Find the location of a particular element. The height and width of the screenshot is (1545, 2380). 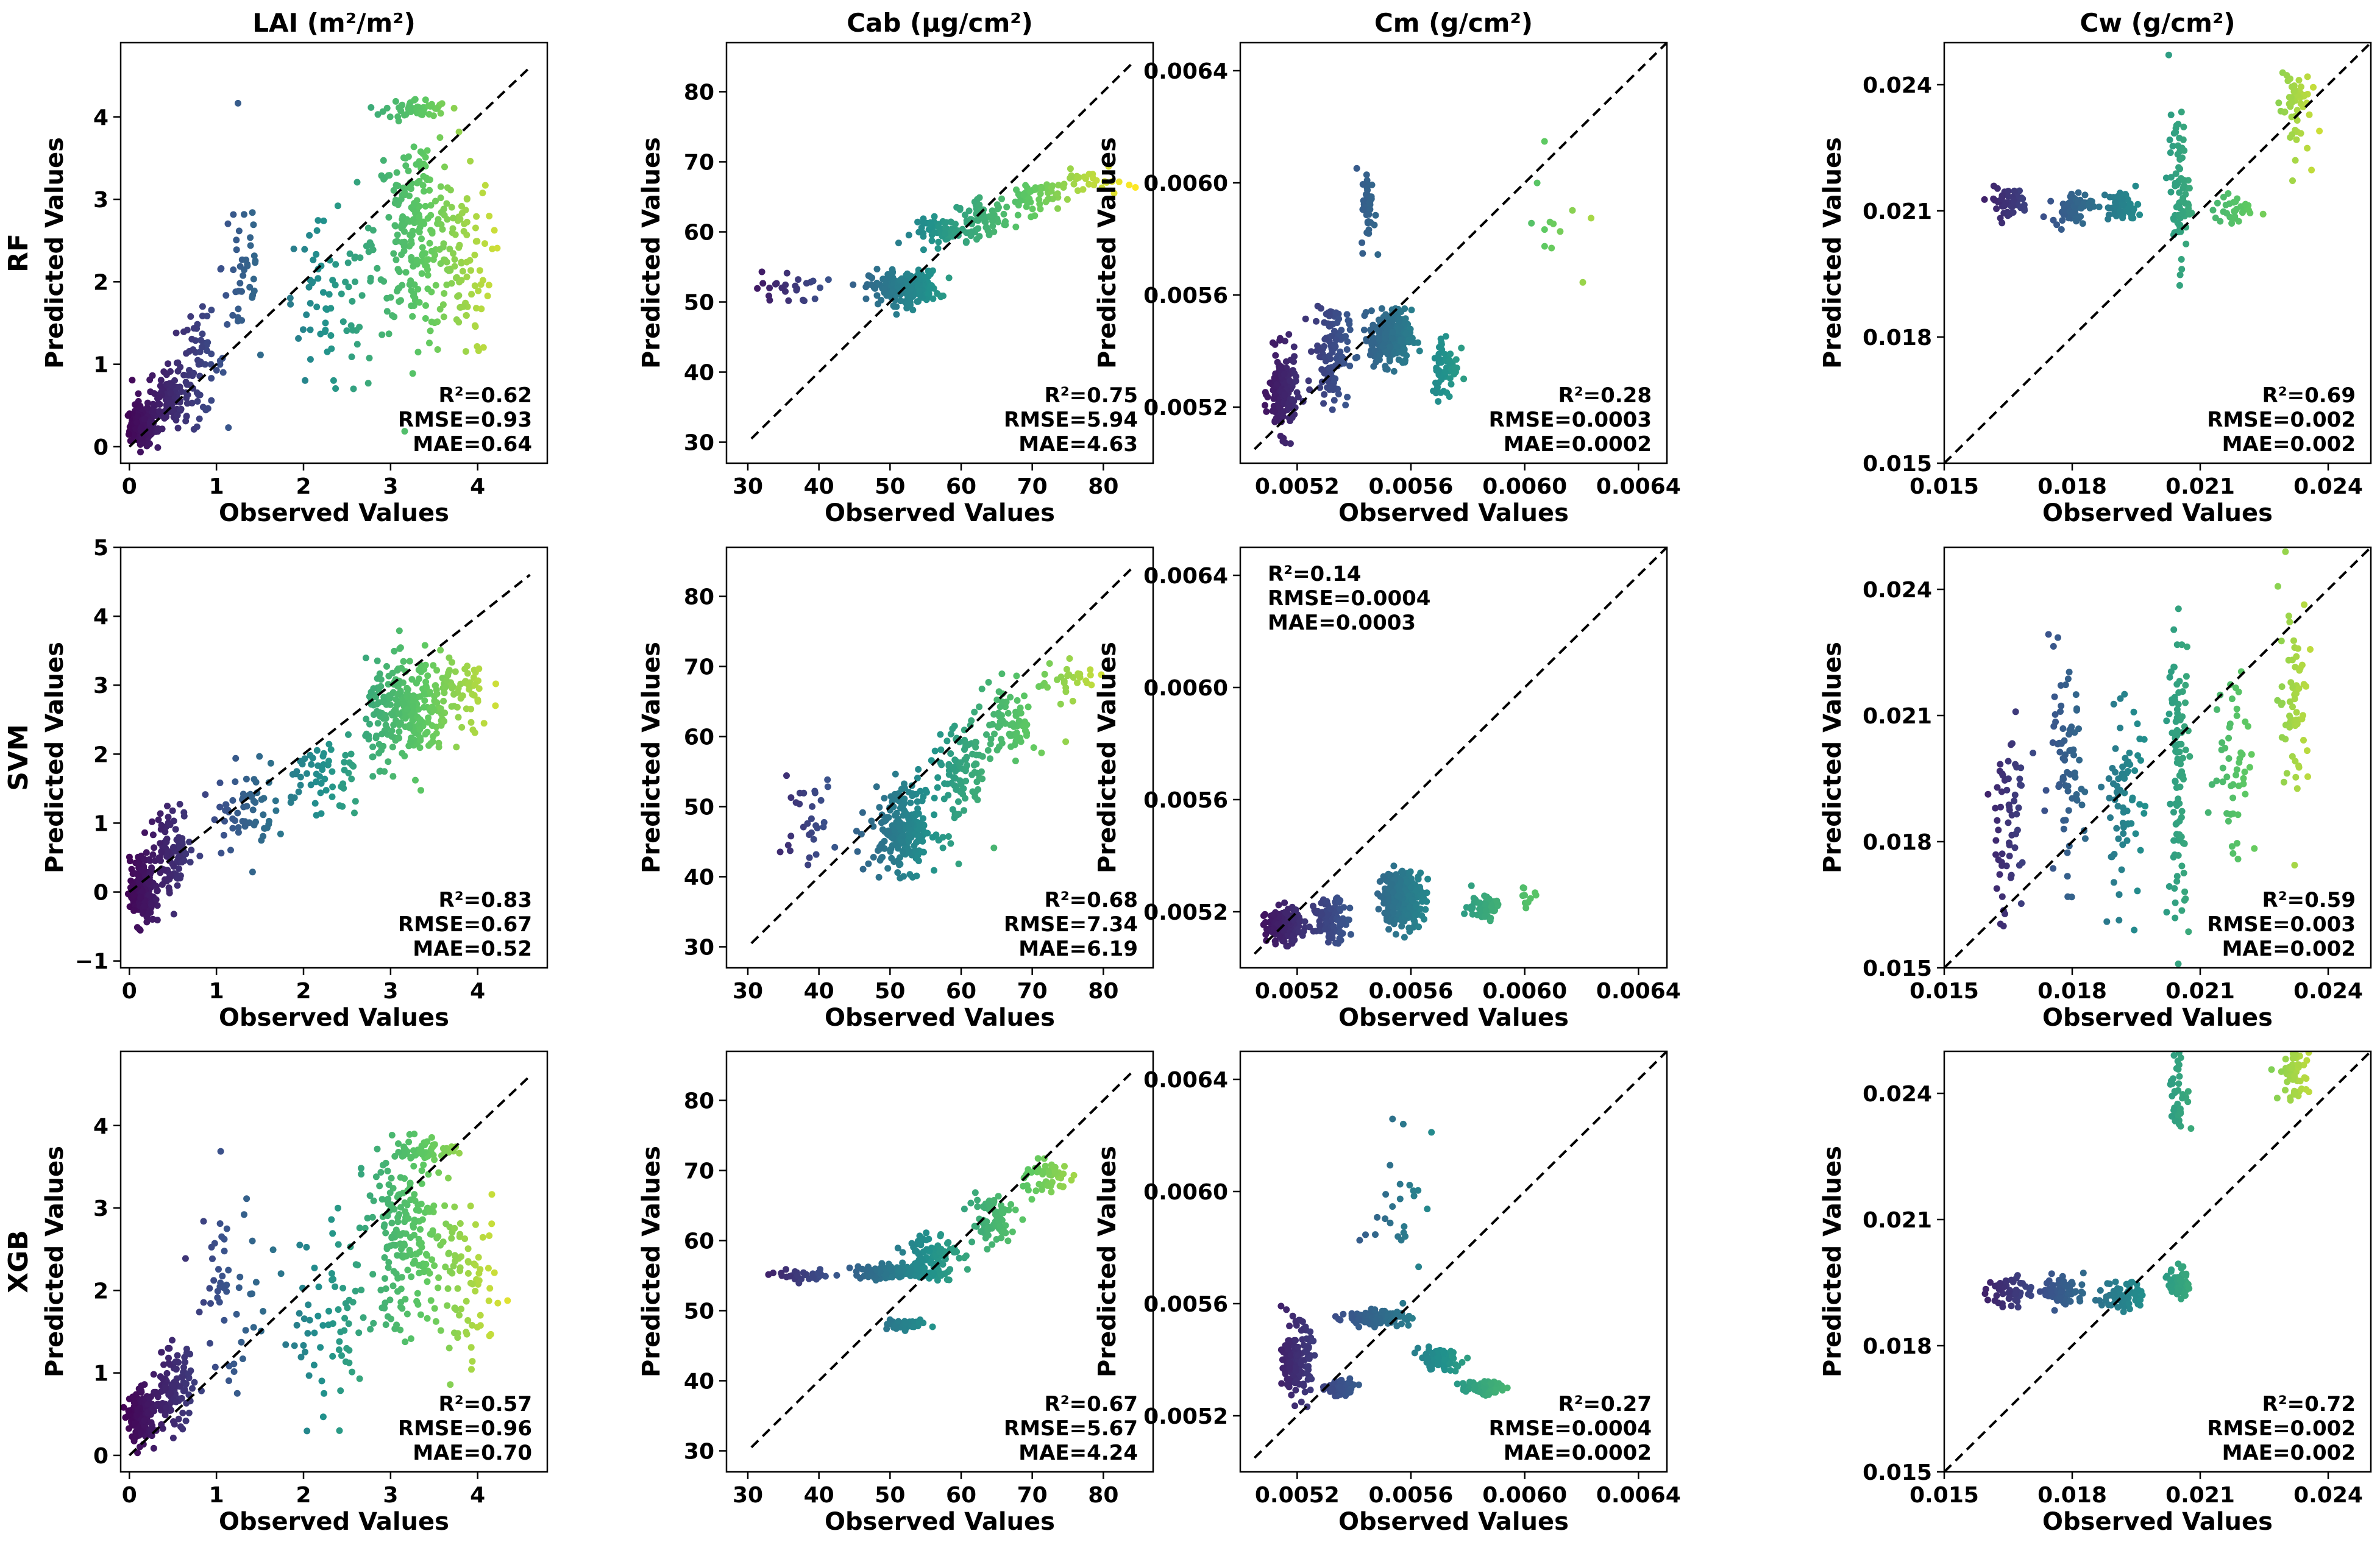

y-tick-label: 40 is located at coordinates (699, 373).